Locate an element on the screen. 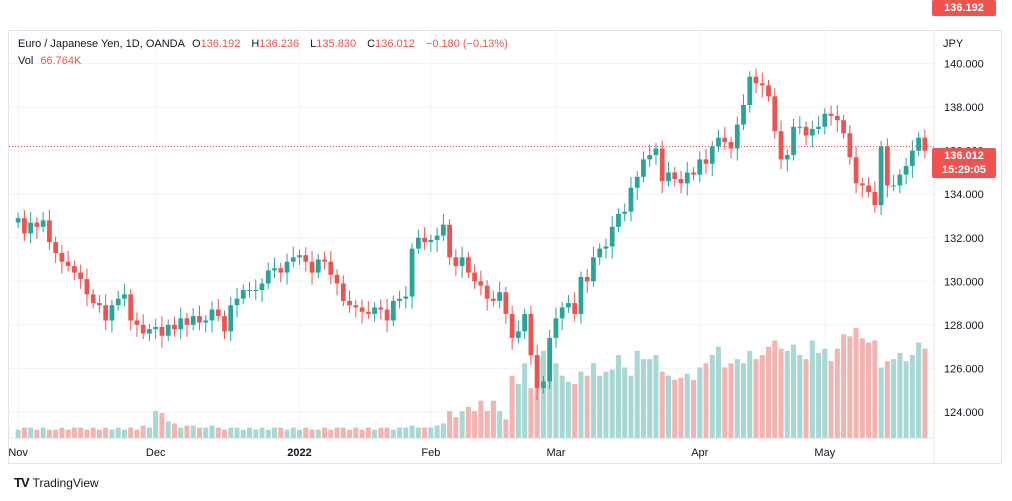  open-value: 136.192 is located at coordinates (220, 44).